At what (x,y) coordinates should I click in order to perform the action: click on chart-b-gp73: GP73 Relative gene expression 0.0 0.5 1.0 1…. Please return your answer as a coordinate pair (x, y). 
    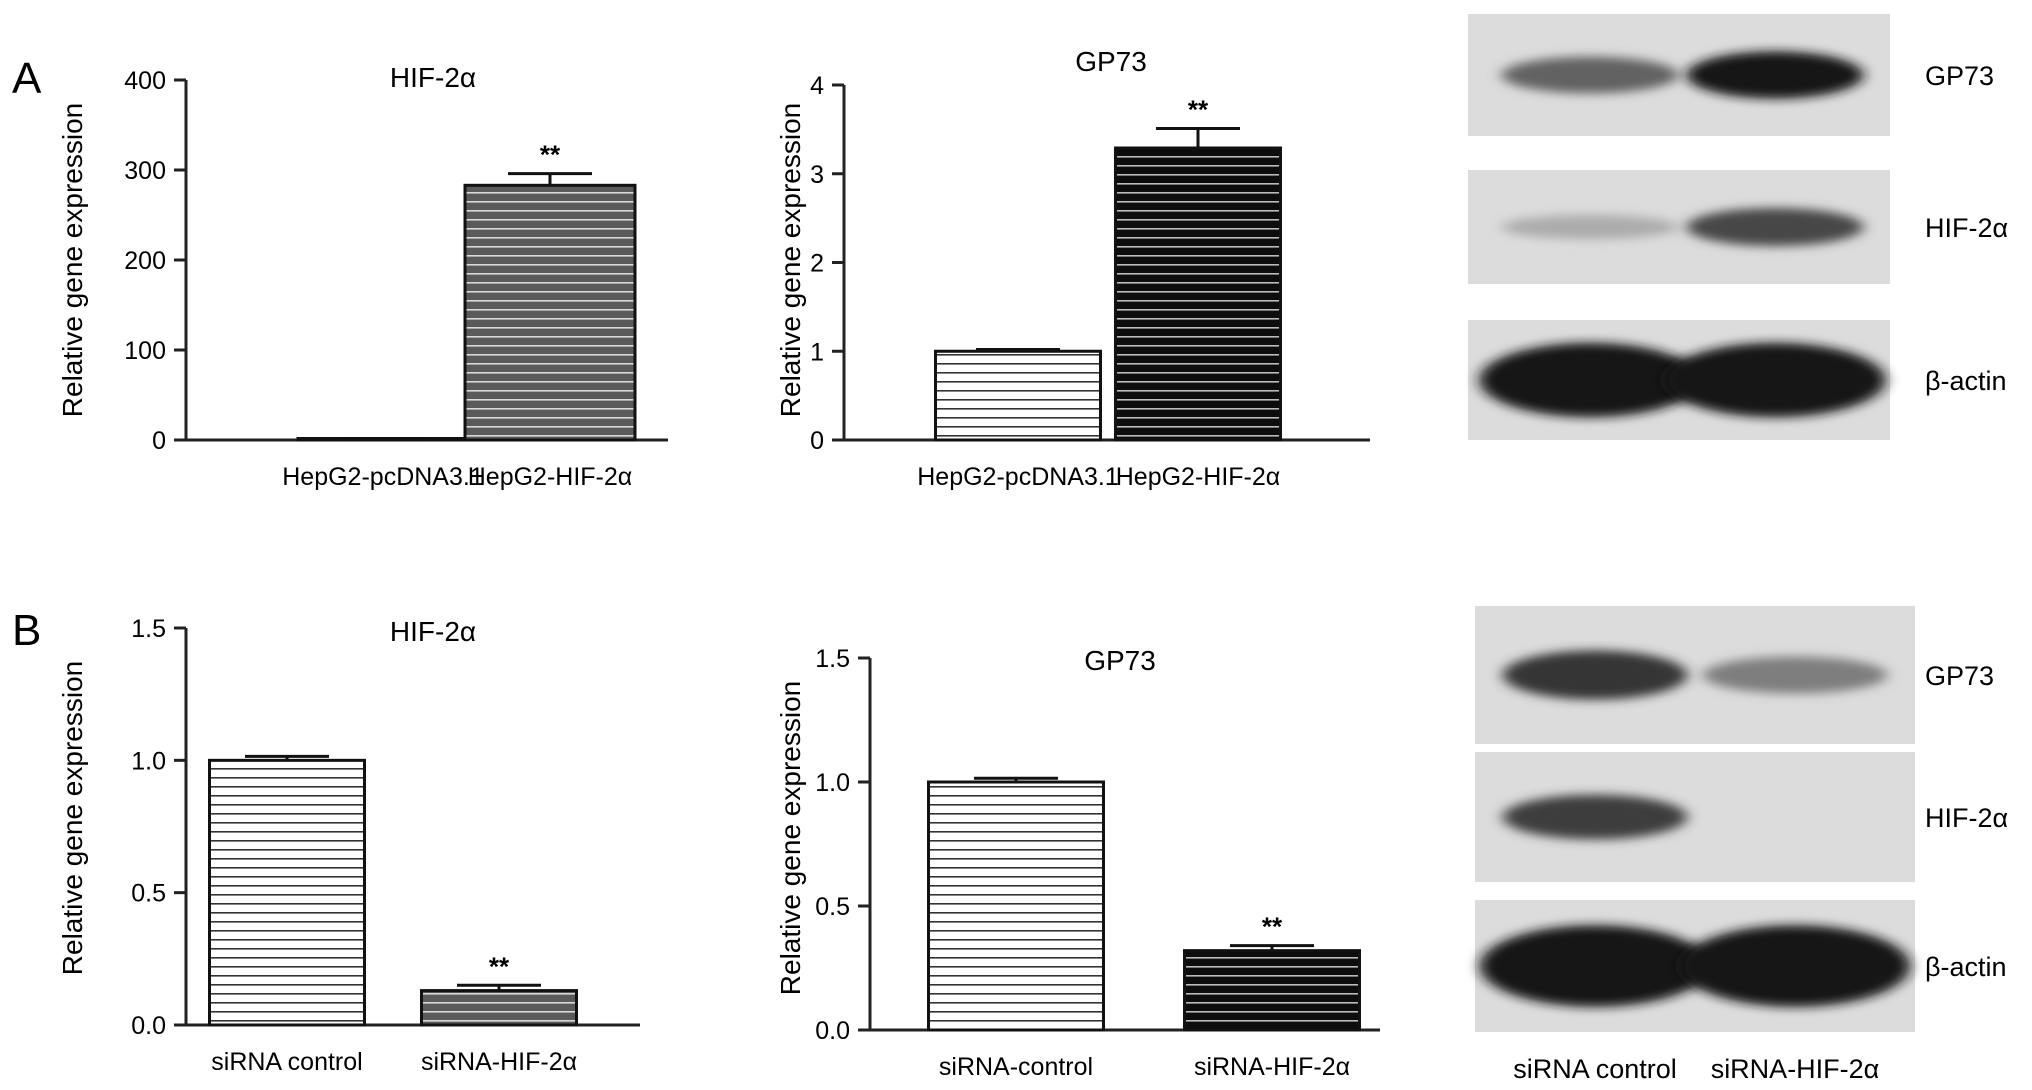
    Looking at the image, I should click on (1077, 863).